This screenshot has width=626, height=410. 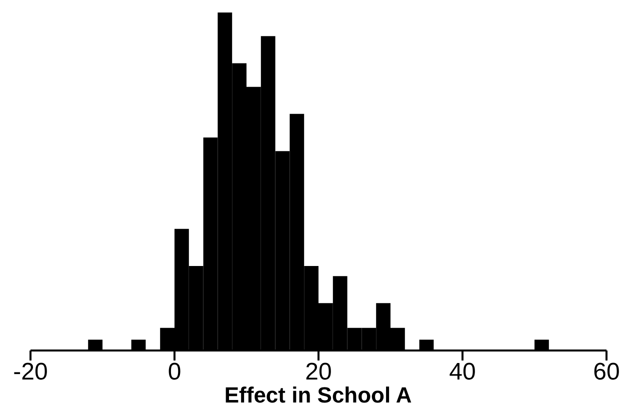 I want to click on x-tick-label: 0, so click(x=175, y=372).